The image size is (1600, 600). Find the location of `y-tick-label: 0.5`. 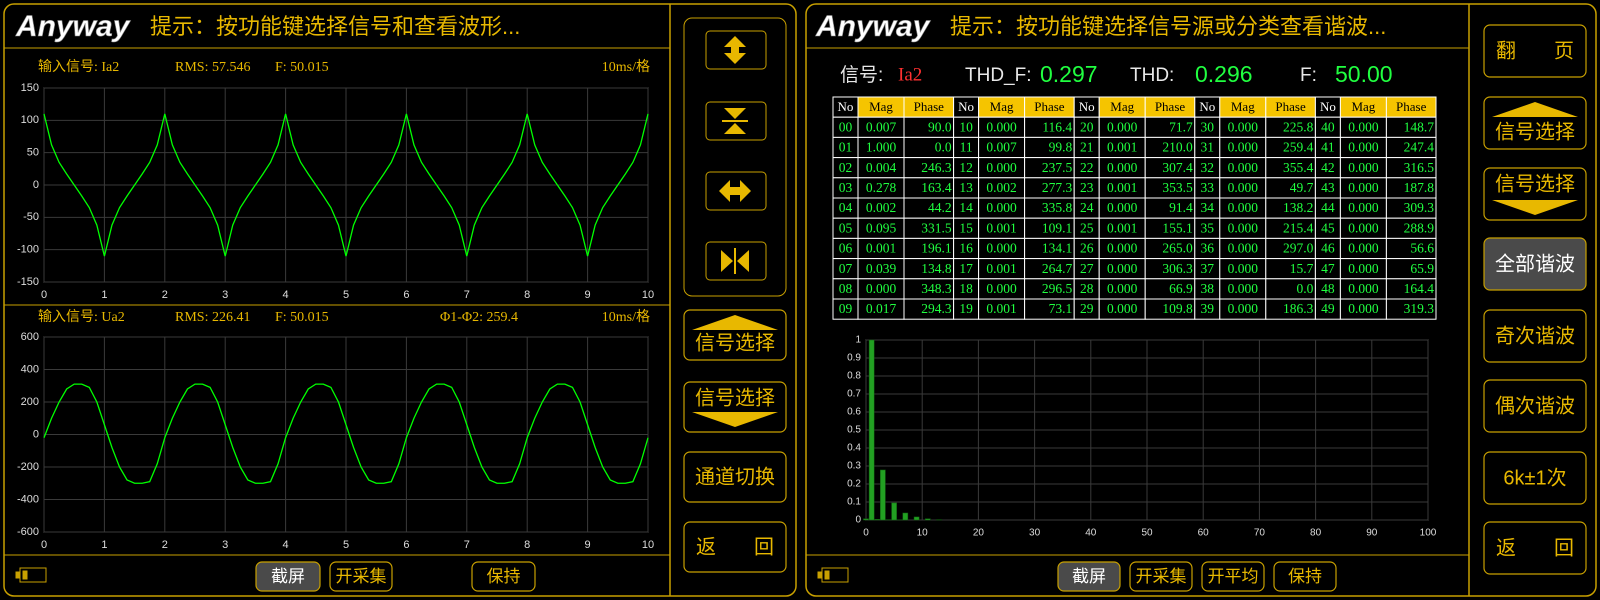

y-tick-label: 0.5 is located at coordinates (854, 430).